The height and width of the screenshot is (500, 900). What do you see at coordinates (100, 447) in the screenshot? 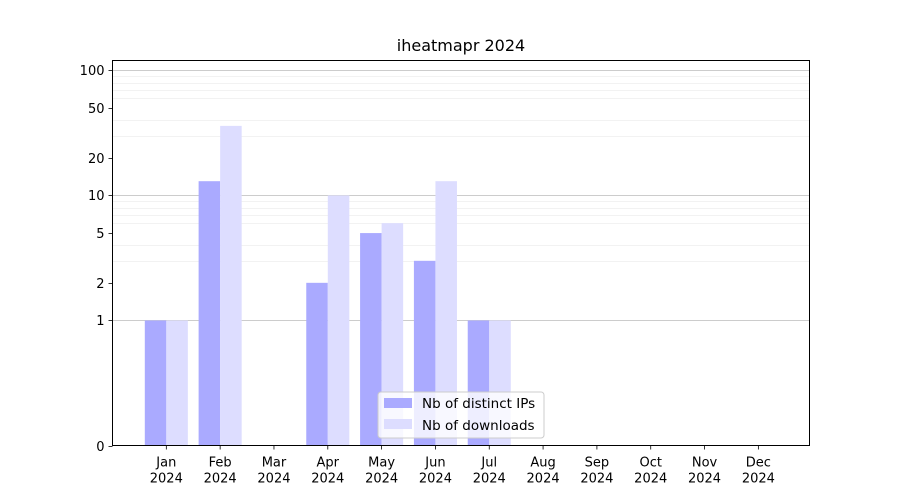
I see `y-tick-label: 0` at bounding box center [100, 447].